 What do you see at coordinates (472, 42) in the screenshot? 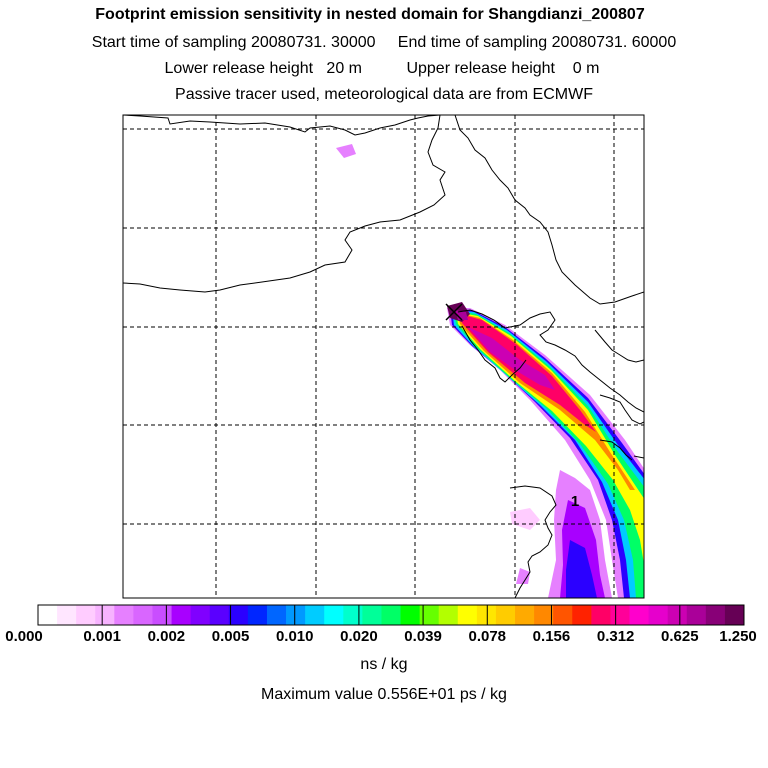
I see `end-label: End time of sampling` at bounding box center [472, 42].